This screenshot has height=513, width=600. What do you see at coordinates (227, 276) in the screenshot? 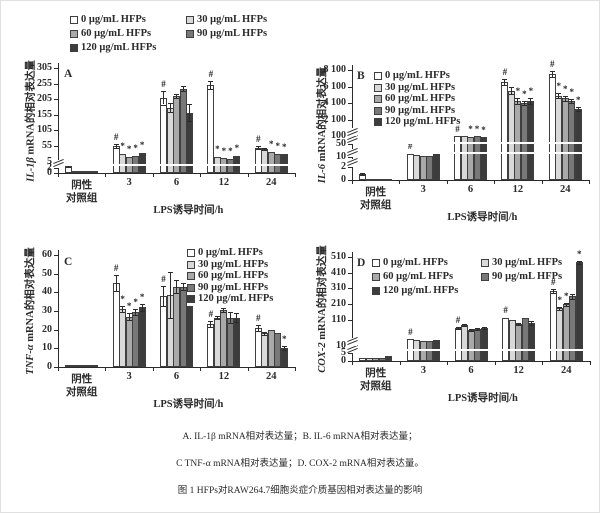
I see `legend-entry: 60 μg/mL HFPs` at bounding box center [227, 276].